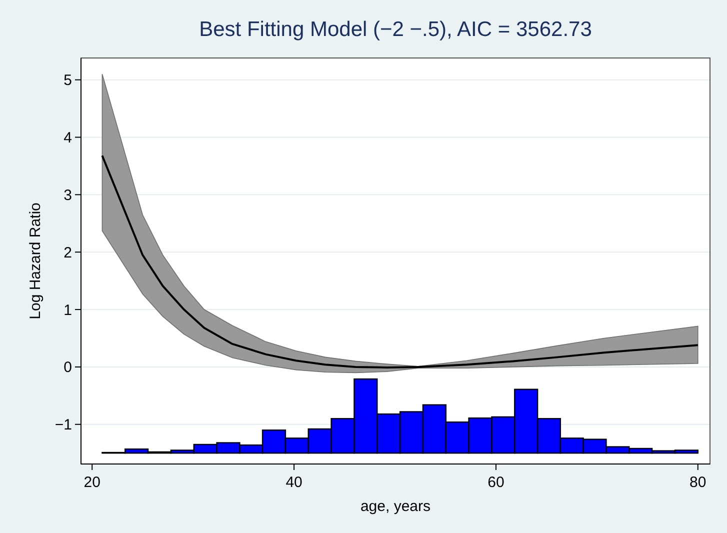  Describe the element at coordinates (63, 425) in the screenshot. I see `y-tick-label: −1` at that location.